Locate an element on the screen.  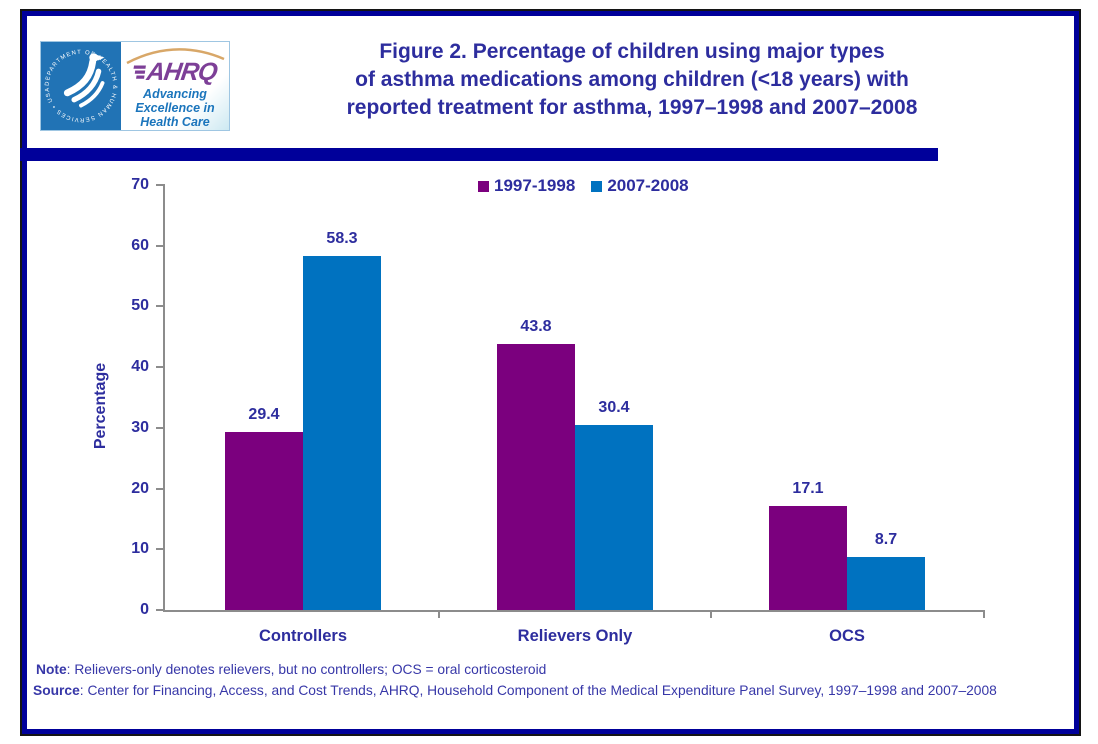
category-label-relievers-only: Relievers Only is located at coordinates (575, 636).